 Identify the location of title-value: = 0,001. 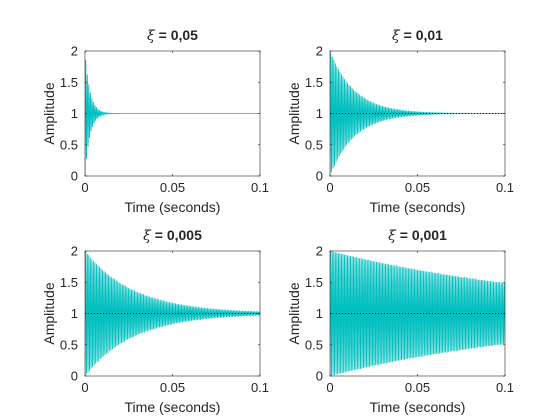
(421, 235).